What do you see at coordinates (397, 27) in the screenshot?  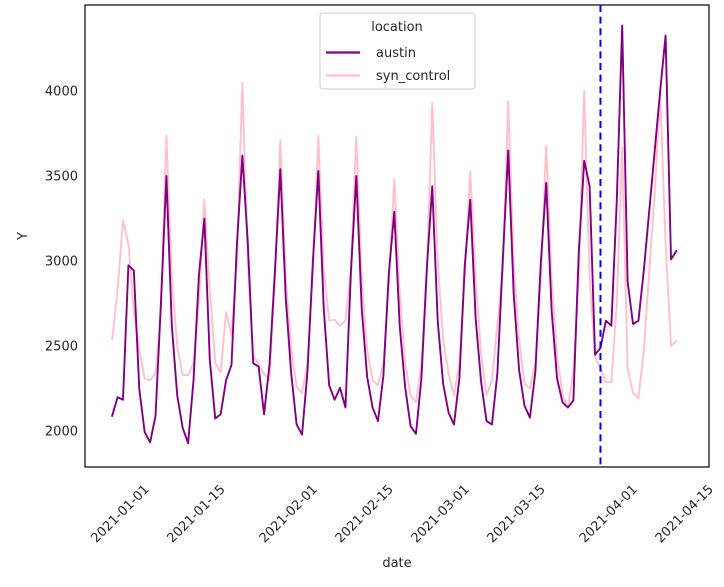 I see `legend-title: location` at bounding box center [397, 27].